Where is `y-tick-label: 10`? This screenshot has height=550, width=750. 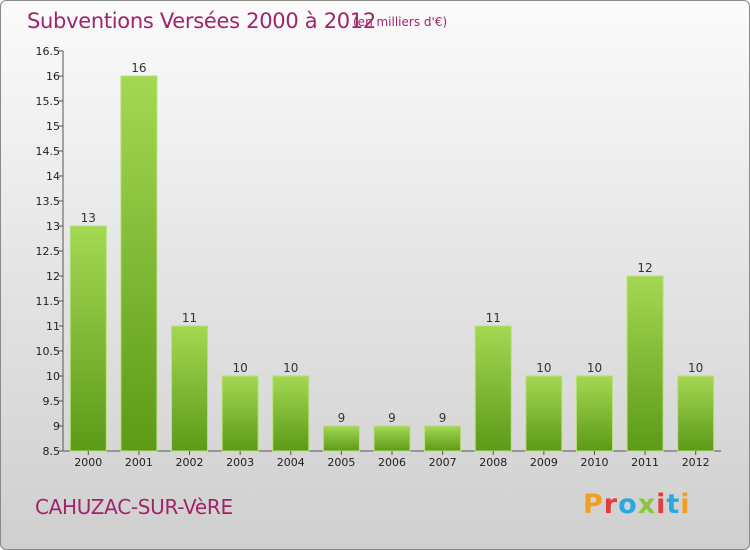
y-tick-label: 10 is located at coordinates (53, 376).